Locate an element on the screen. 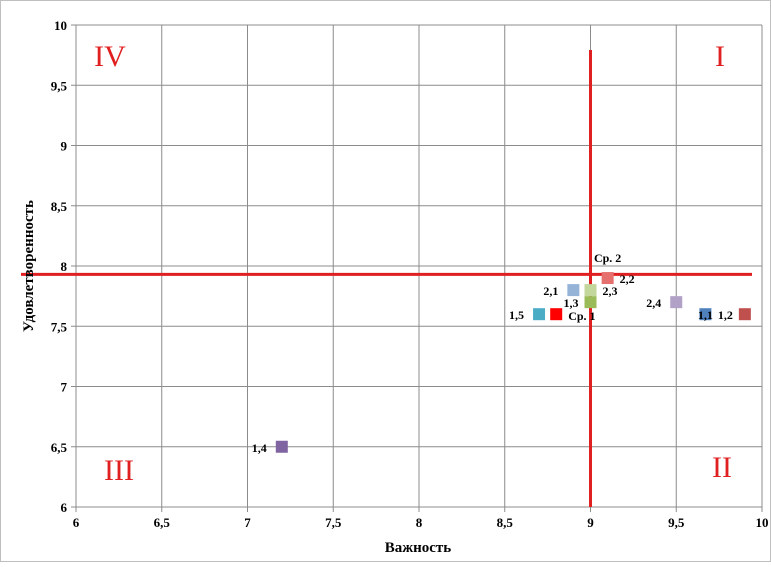  x-tick-label: 7,5 is located at coordinates (333, 522).